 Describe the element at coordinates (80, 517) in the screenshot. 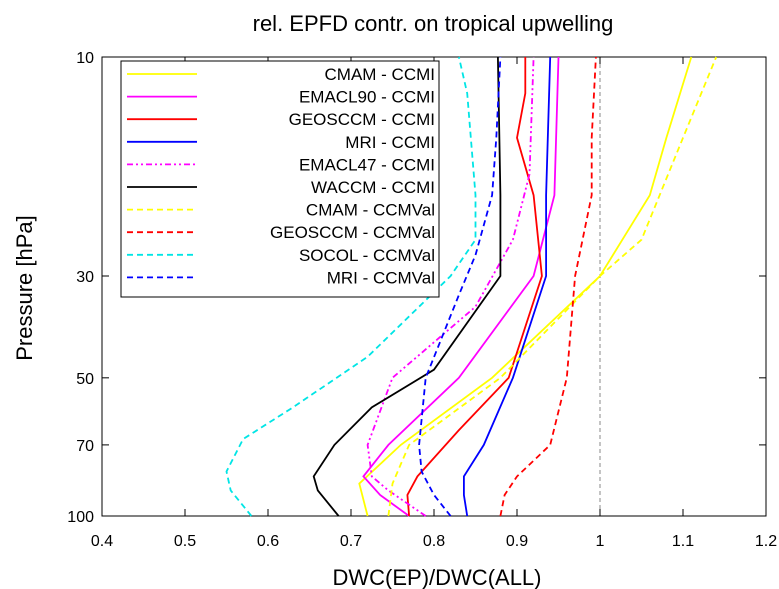

I see `y-tick-label: 100` at that location.